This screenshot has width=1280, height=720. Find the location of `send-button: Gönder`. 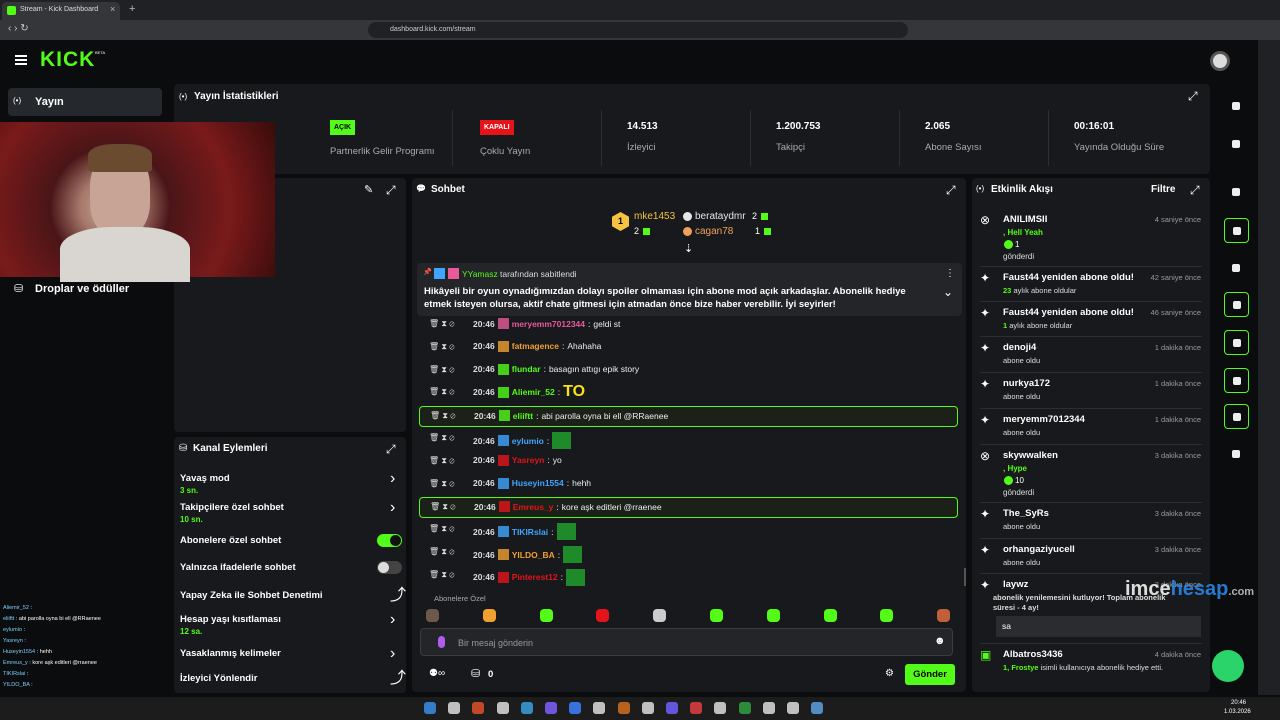

send-button: Gönder is located at coordinates (930, 674).